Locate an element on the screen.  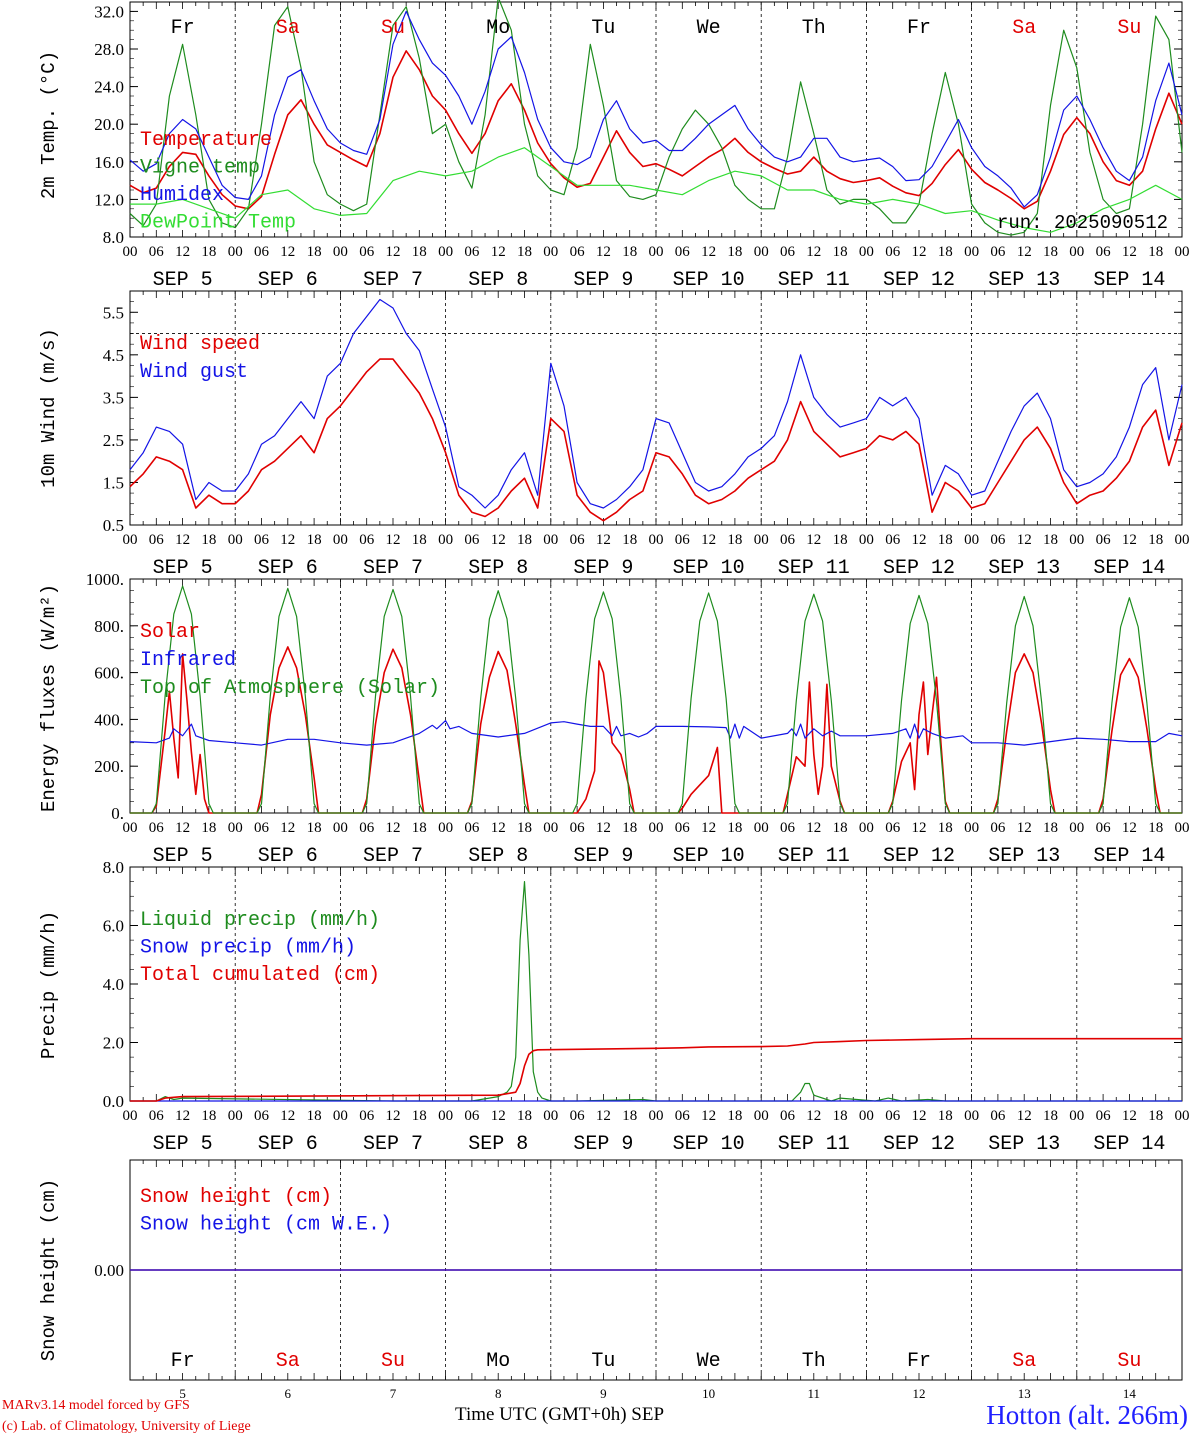
day-name-label: Th is located at coordinates (814, 28).